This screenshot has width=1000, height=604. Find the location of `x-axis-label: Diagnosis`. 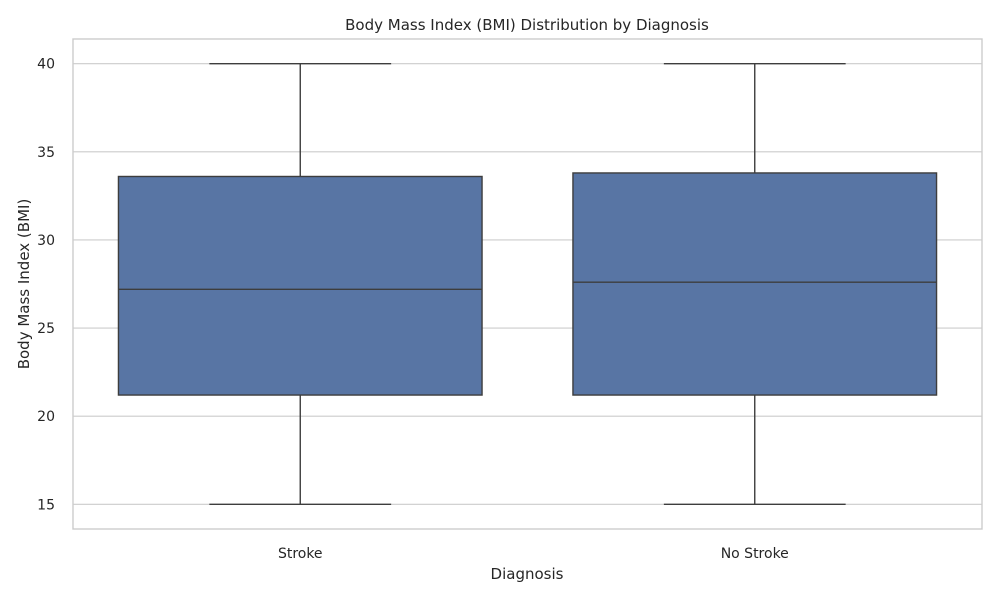

x-axis-label: Diagnosis is located at coordinates (527, 574).